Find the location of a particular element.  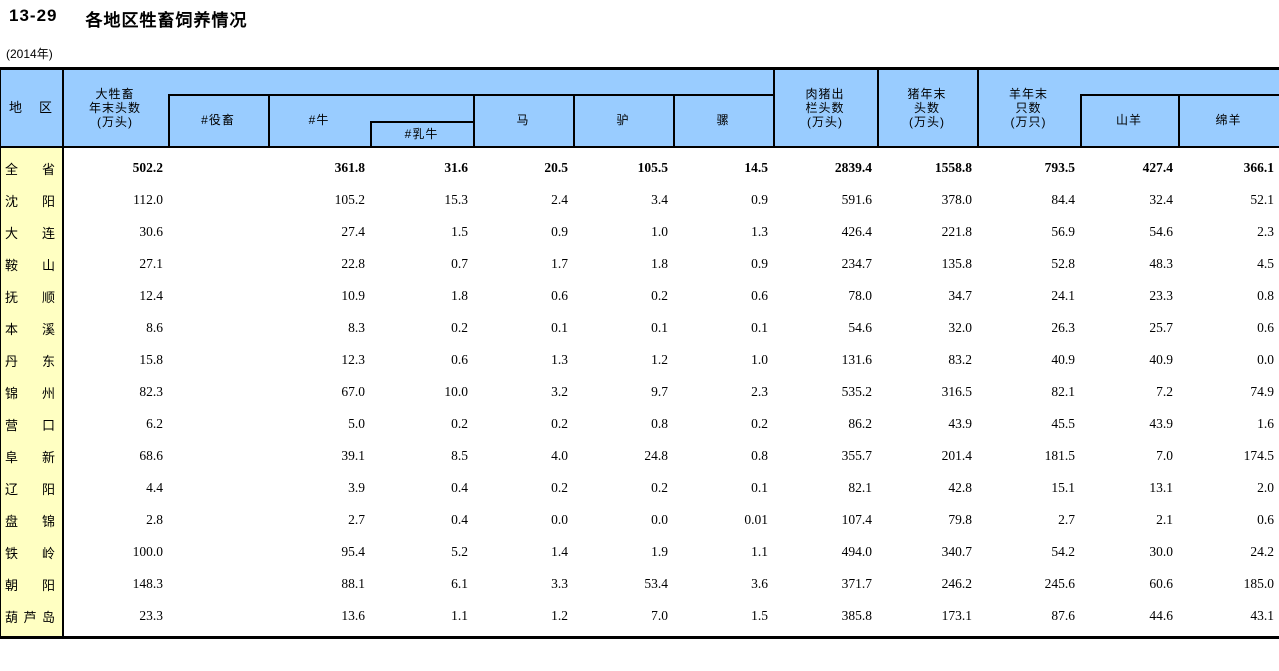

value-cell: 6.1 is located at coordinates (459, 583).